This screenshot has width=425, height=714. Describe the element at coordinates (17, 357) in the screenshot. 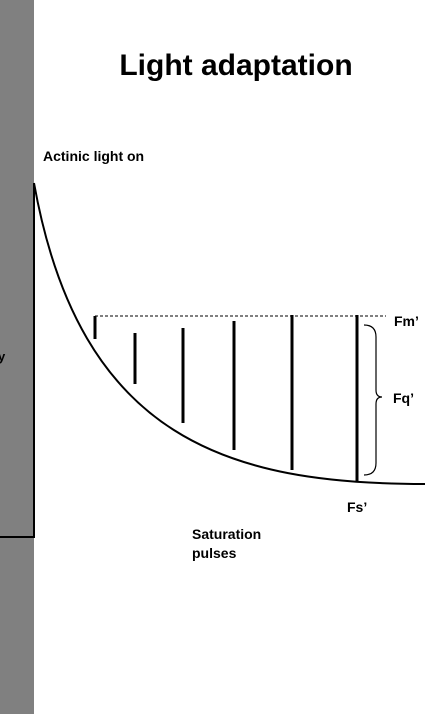

I see `side-bar` at that location.